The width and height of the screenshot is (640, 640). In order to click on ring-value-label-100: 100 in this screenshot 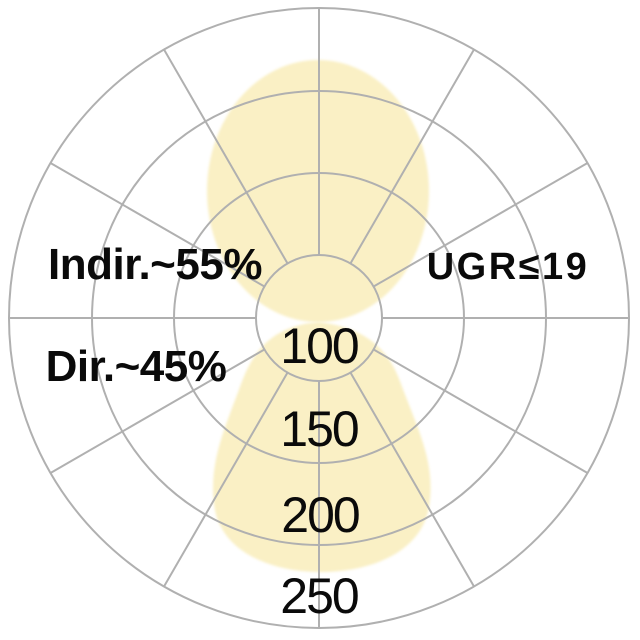, I will do `click(319, 346)`.